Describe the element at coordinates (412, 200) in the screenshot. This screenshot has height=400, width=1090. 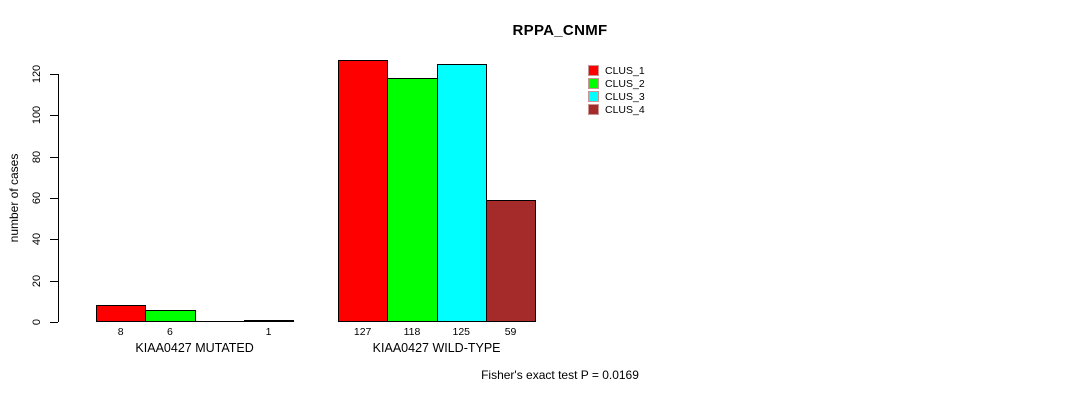
I see `bar-clus-2-group2` at that location.